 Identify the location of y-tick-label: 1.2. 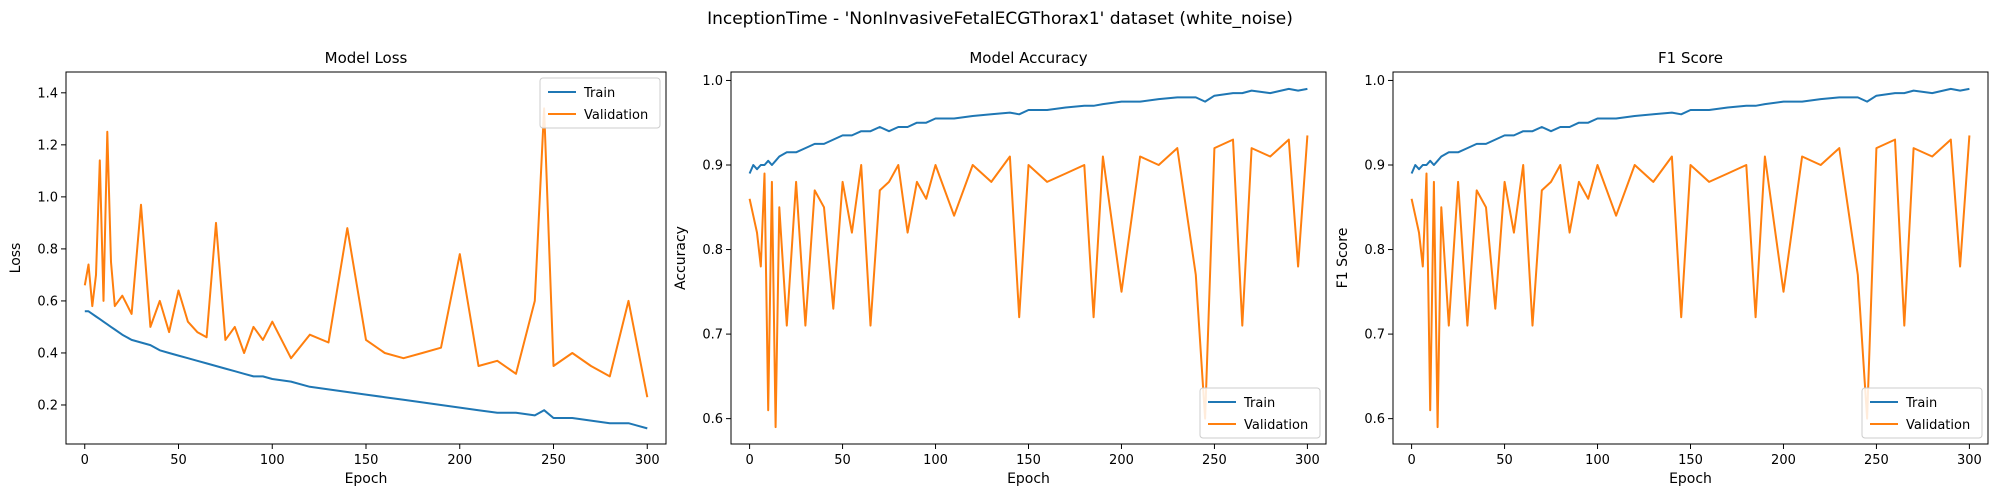
(47, 145).